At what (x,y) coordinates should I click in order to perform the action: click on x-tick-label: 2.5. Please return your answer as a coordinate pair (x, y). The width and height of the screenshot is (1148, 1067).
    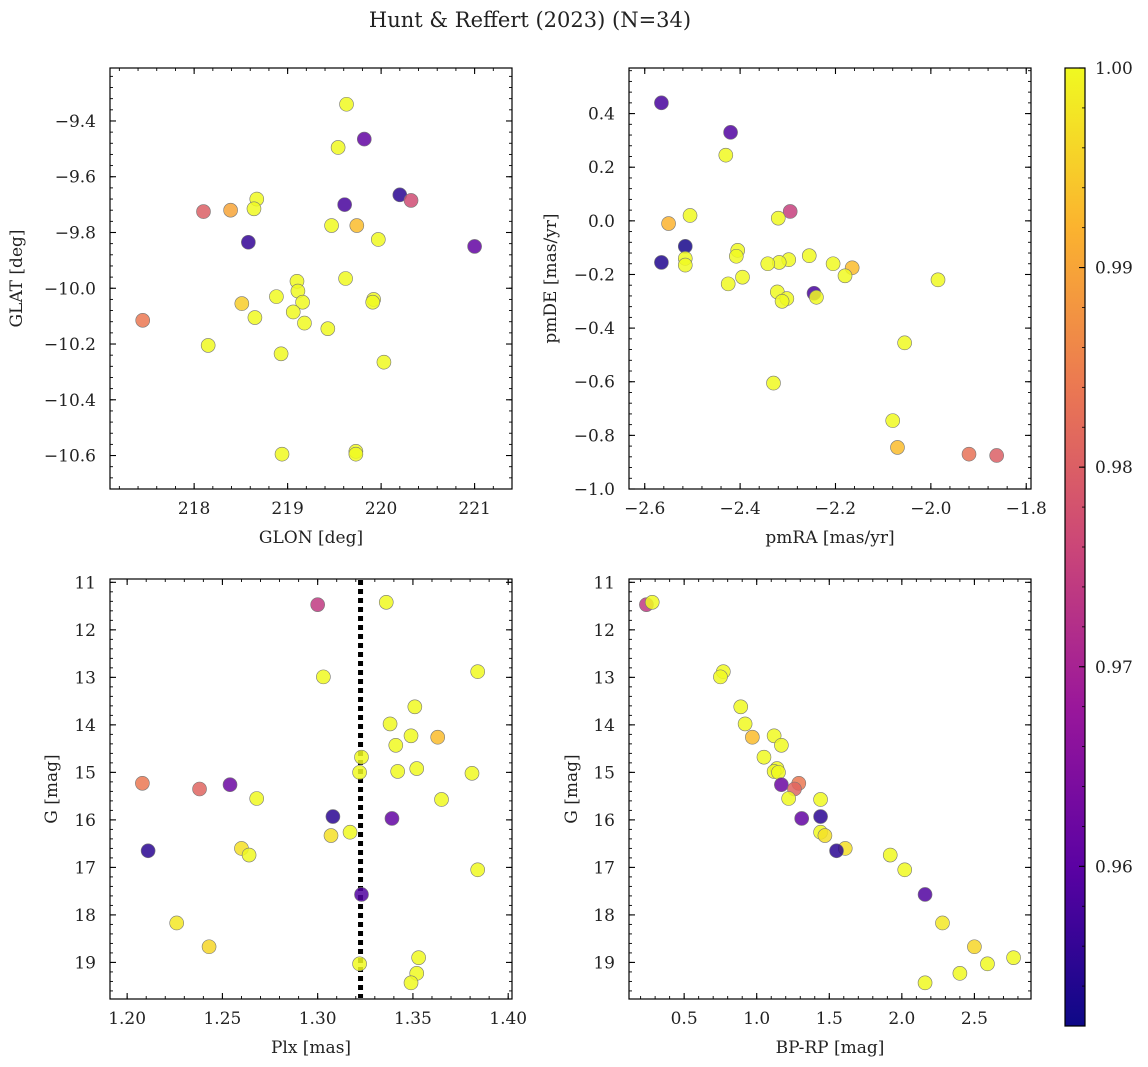
    Looking at the image, I should click on (974, 1019).